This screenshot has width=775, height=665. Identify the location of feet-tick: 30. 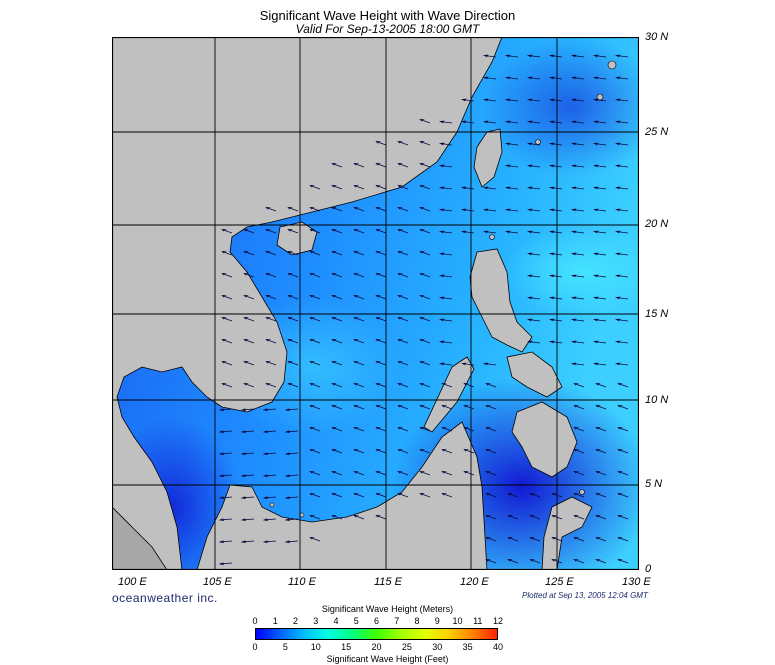
(437, 647).